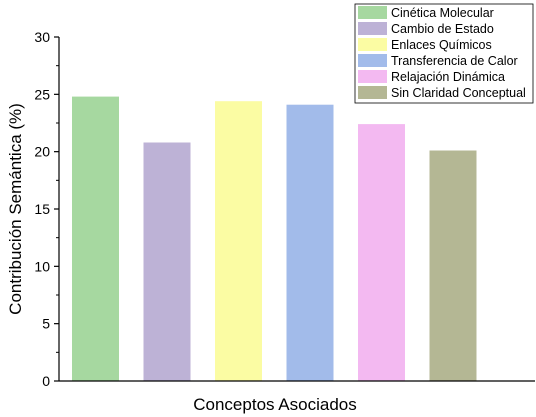 The width and height of the screenshot is (536, 417). I want to click on legend-label-5: Relajación Dinámica, so click(448, 77).